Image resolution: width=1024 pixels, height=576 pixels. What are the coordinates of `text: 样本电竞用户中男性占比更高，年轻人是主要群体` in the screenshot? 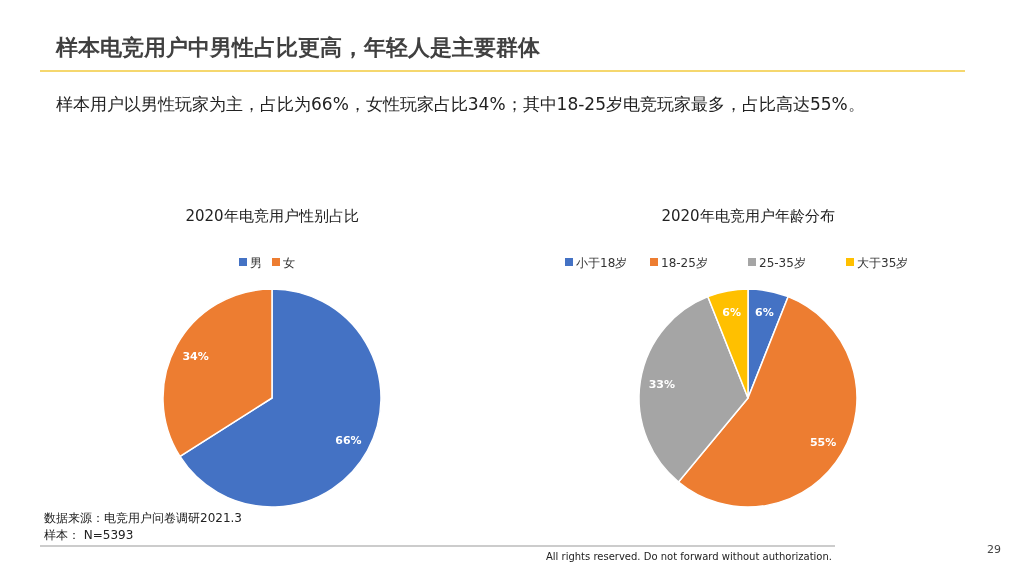 It's located at (298, 47).